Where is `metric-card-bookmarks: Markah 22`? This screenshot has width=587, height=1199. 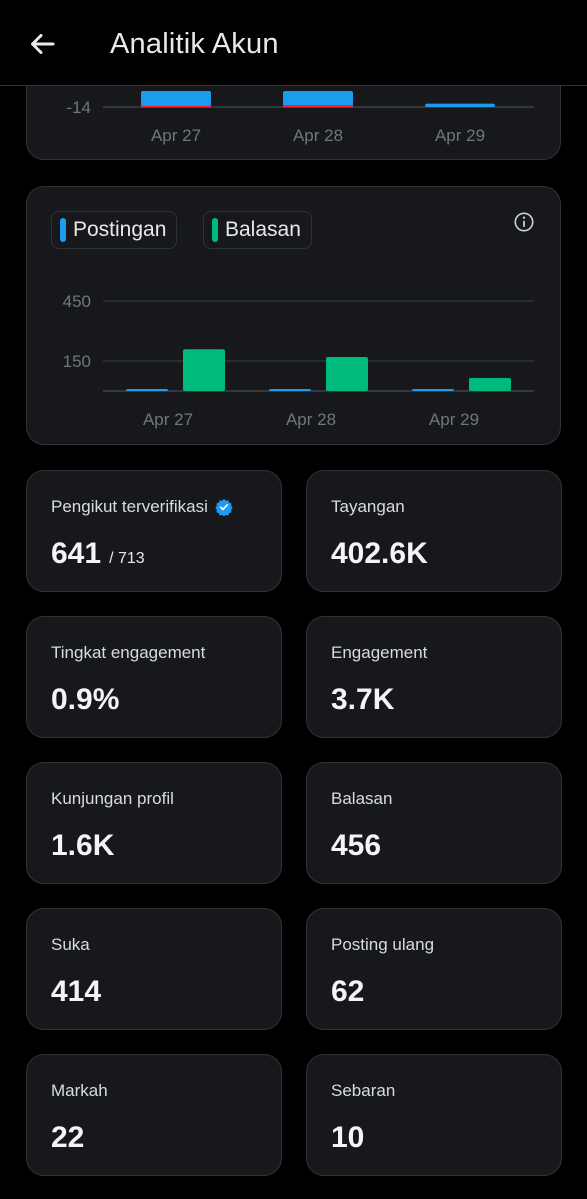
metric-card-bookmarks: Markah 22 is located at coordinates (154, 1115).